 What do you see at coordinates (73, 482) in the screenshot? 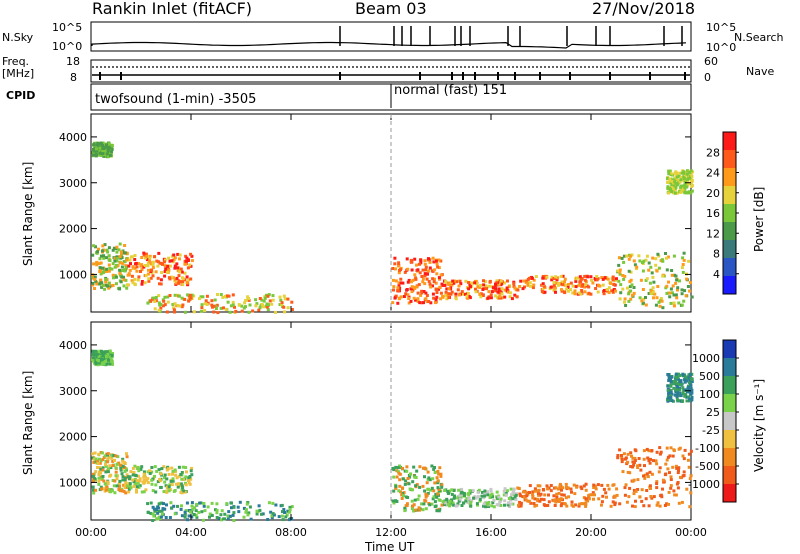
I see `y-tick-label: 1000` at bounding box center [73, 482].